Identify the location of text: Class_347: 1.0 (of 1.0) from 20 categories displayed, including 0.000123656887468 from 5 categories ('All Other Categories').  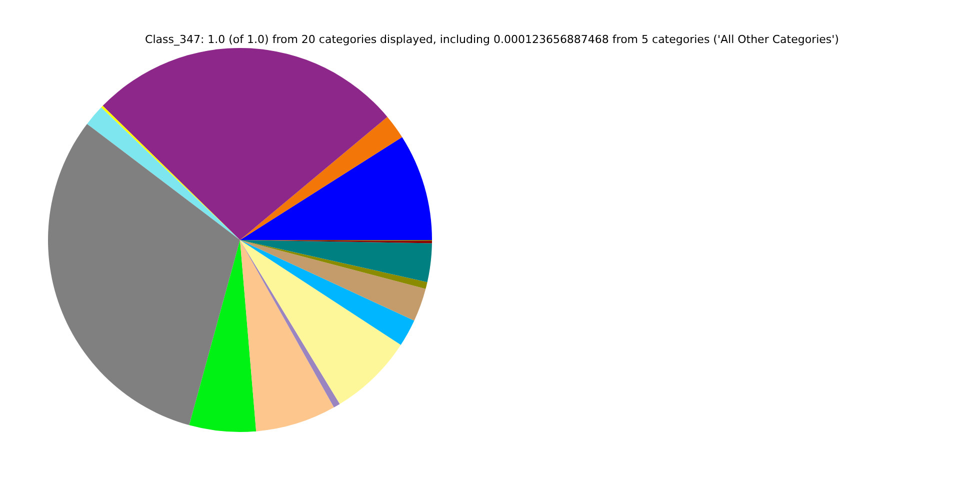
(492, 39).